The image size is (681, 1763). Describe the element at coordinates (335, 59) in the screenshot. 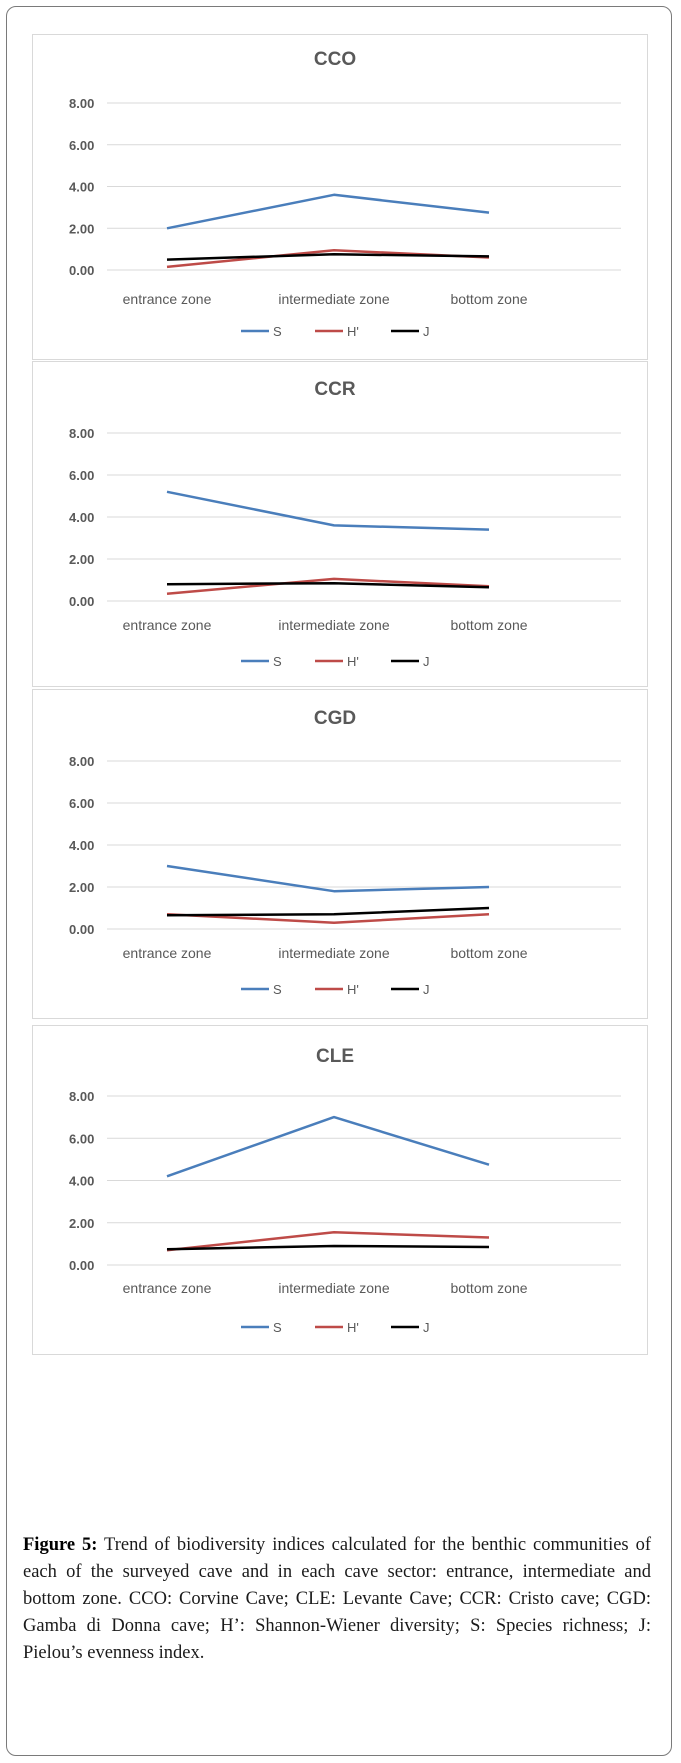

I see `chart-title: CCO` at that location.